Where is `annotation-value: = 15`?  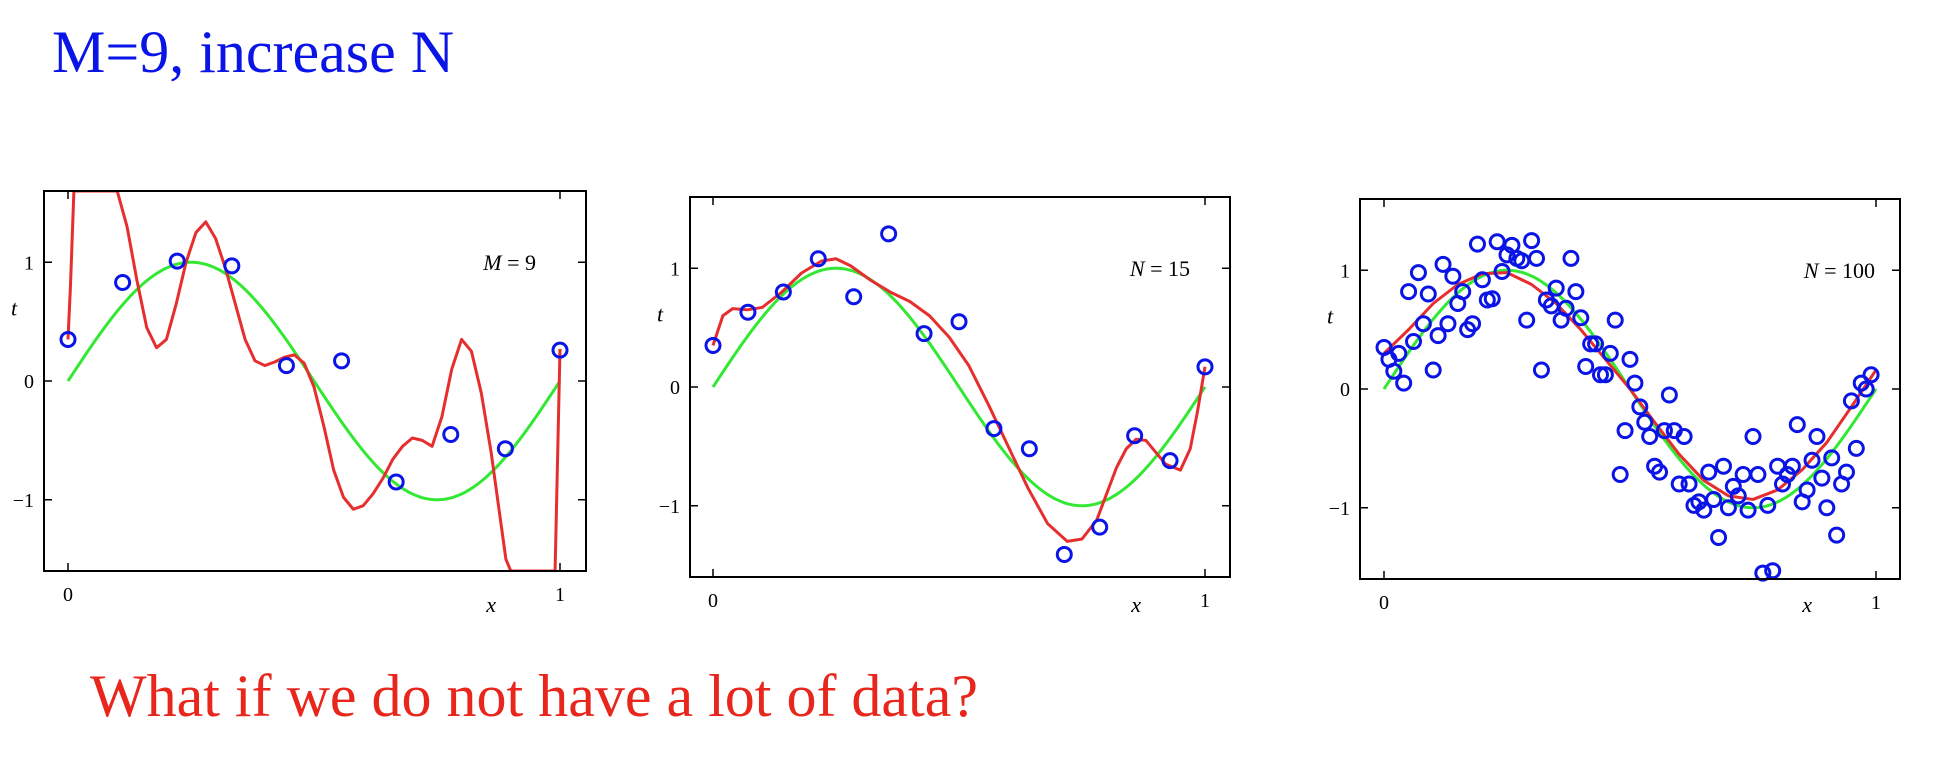 annotation-value: = 15 is located at coordinates (1167, 268).